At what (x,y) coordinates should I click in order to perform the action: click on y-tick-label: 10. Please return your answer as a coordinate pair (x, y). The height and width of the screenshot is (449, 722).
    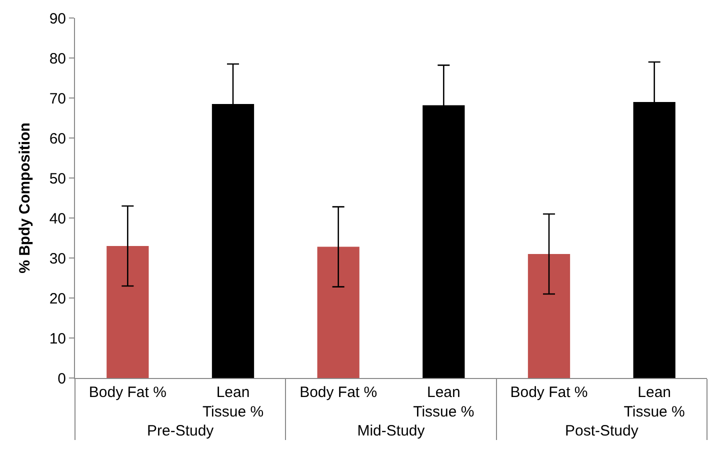
    Looking at the image, I should click on (57, 339).